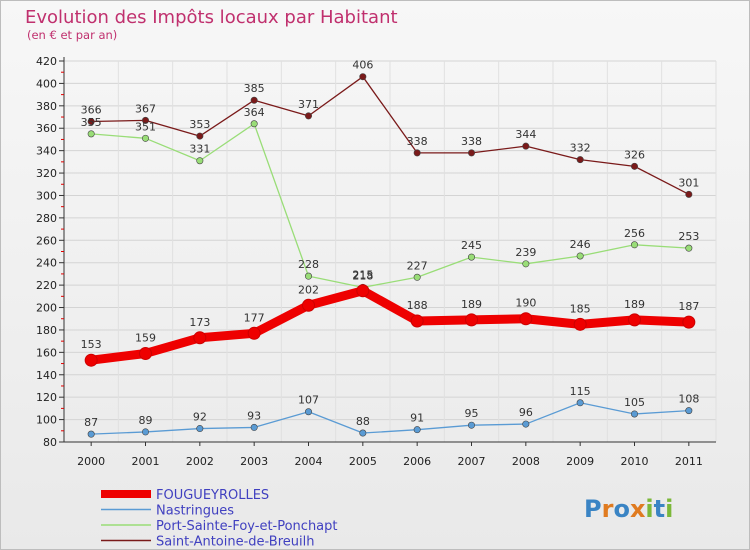  I want to click on data-label: 218, so click(362, 275).